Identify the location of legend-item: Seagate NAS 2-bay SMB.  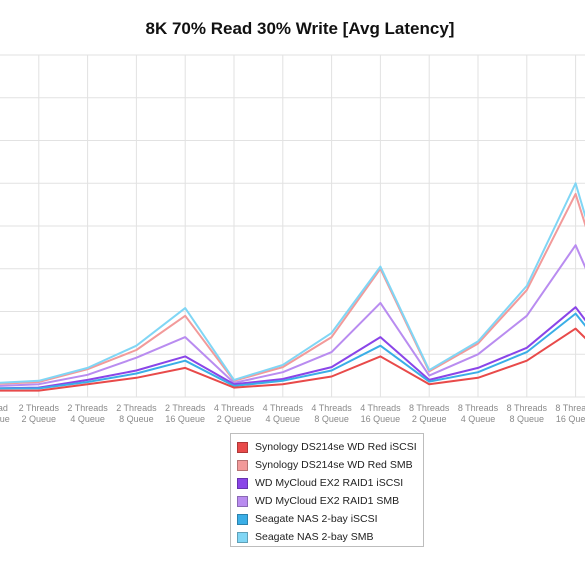
(327, 537).